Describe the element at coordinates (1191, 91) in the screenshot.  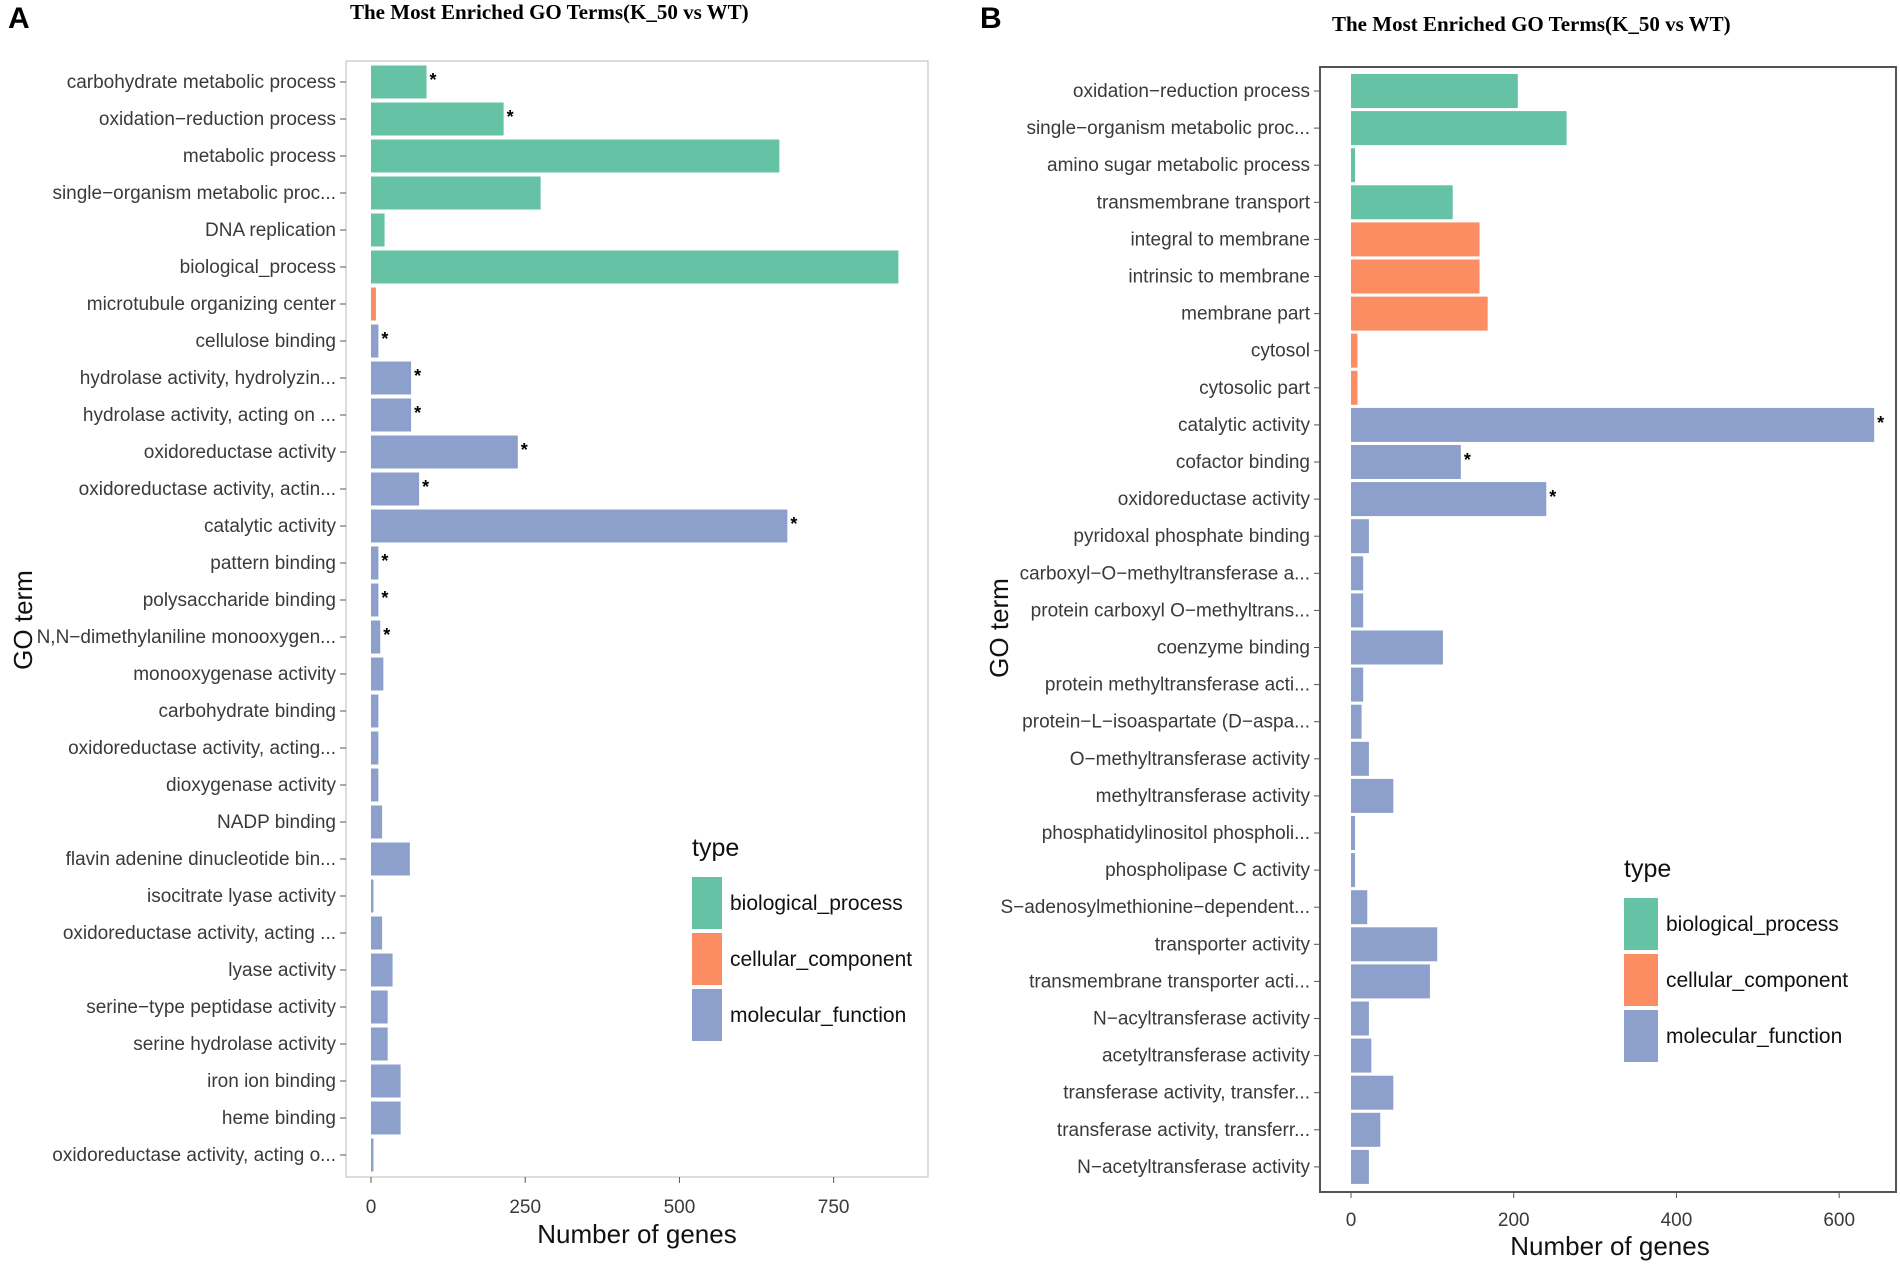
I see `category-label-b-1: oxidation−reduction process` at that location.